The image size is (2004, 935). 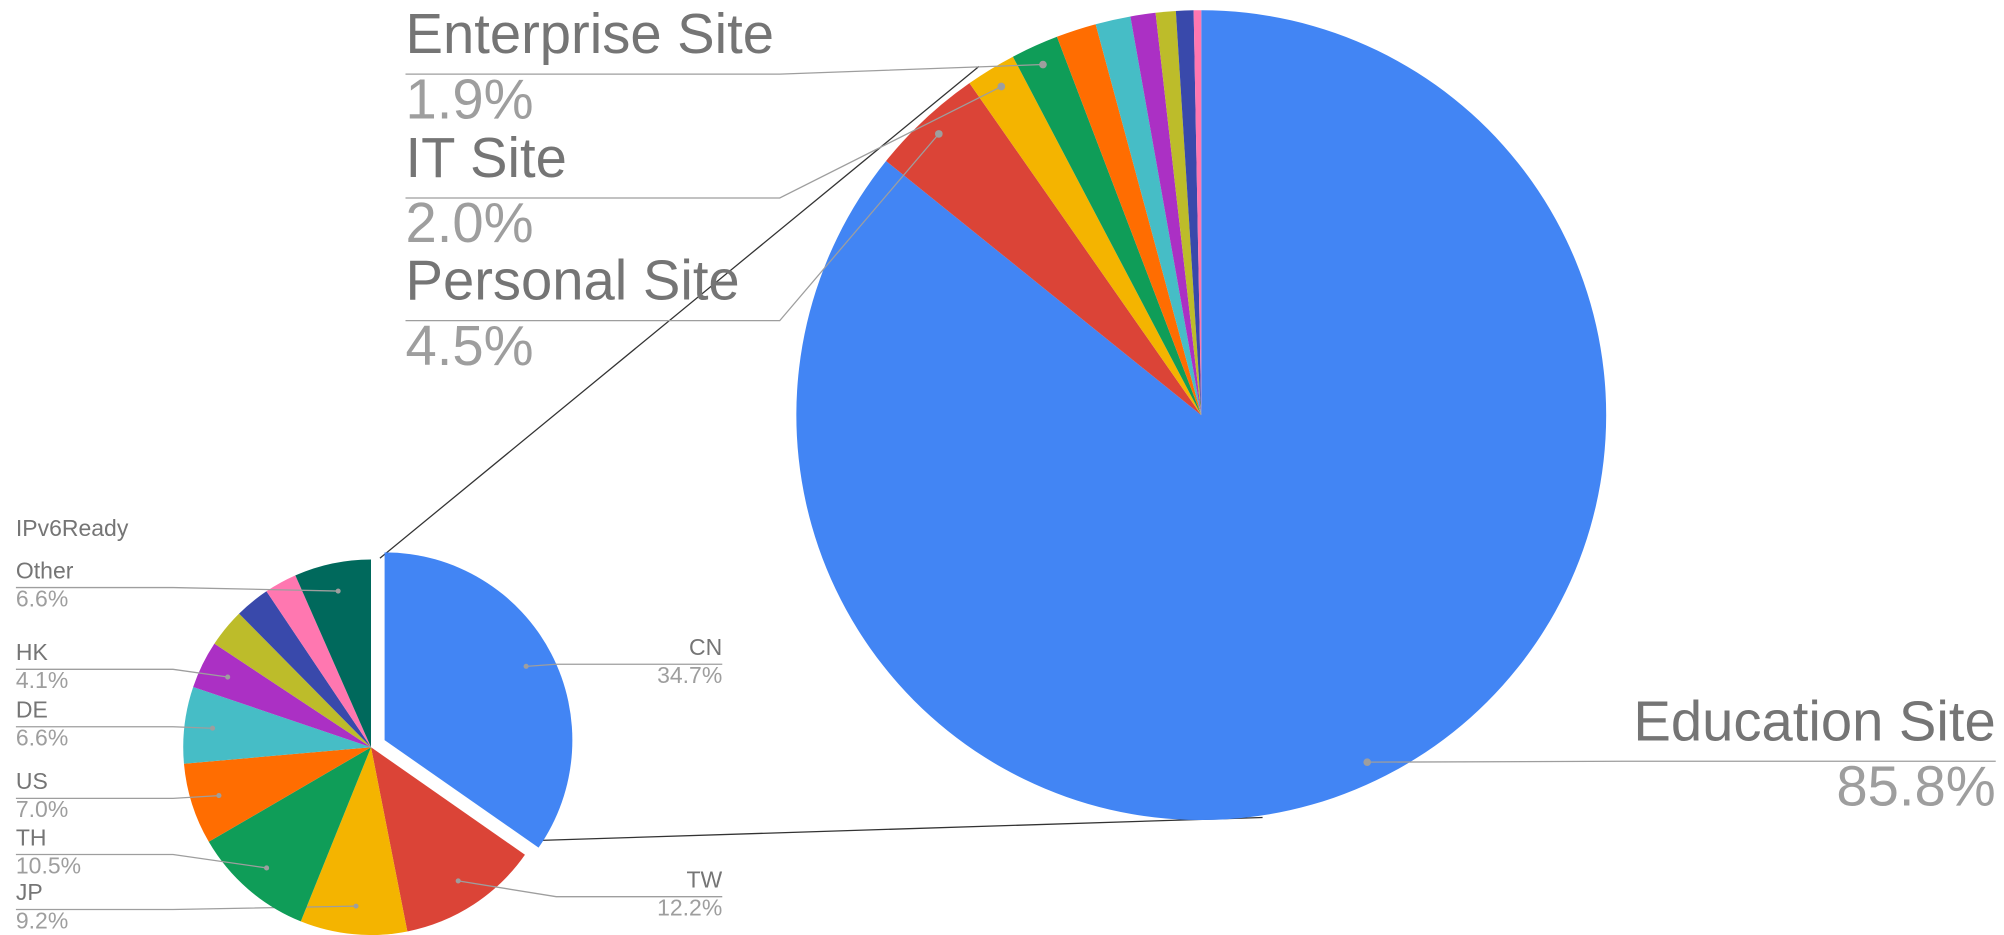 I want to click on slice-value-label: 9.2%, so click(x=42, y=920).